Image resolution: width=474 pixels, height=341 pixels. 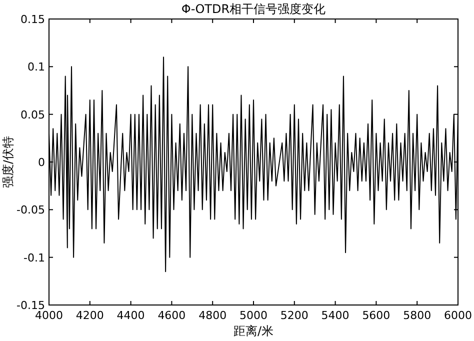 What do you see at coordinates (41, 162) in the screenshot?
I see `y-tick-label: 0` at bounding box center [41, 162].